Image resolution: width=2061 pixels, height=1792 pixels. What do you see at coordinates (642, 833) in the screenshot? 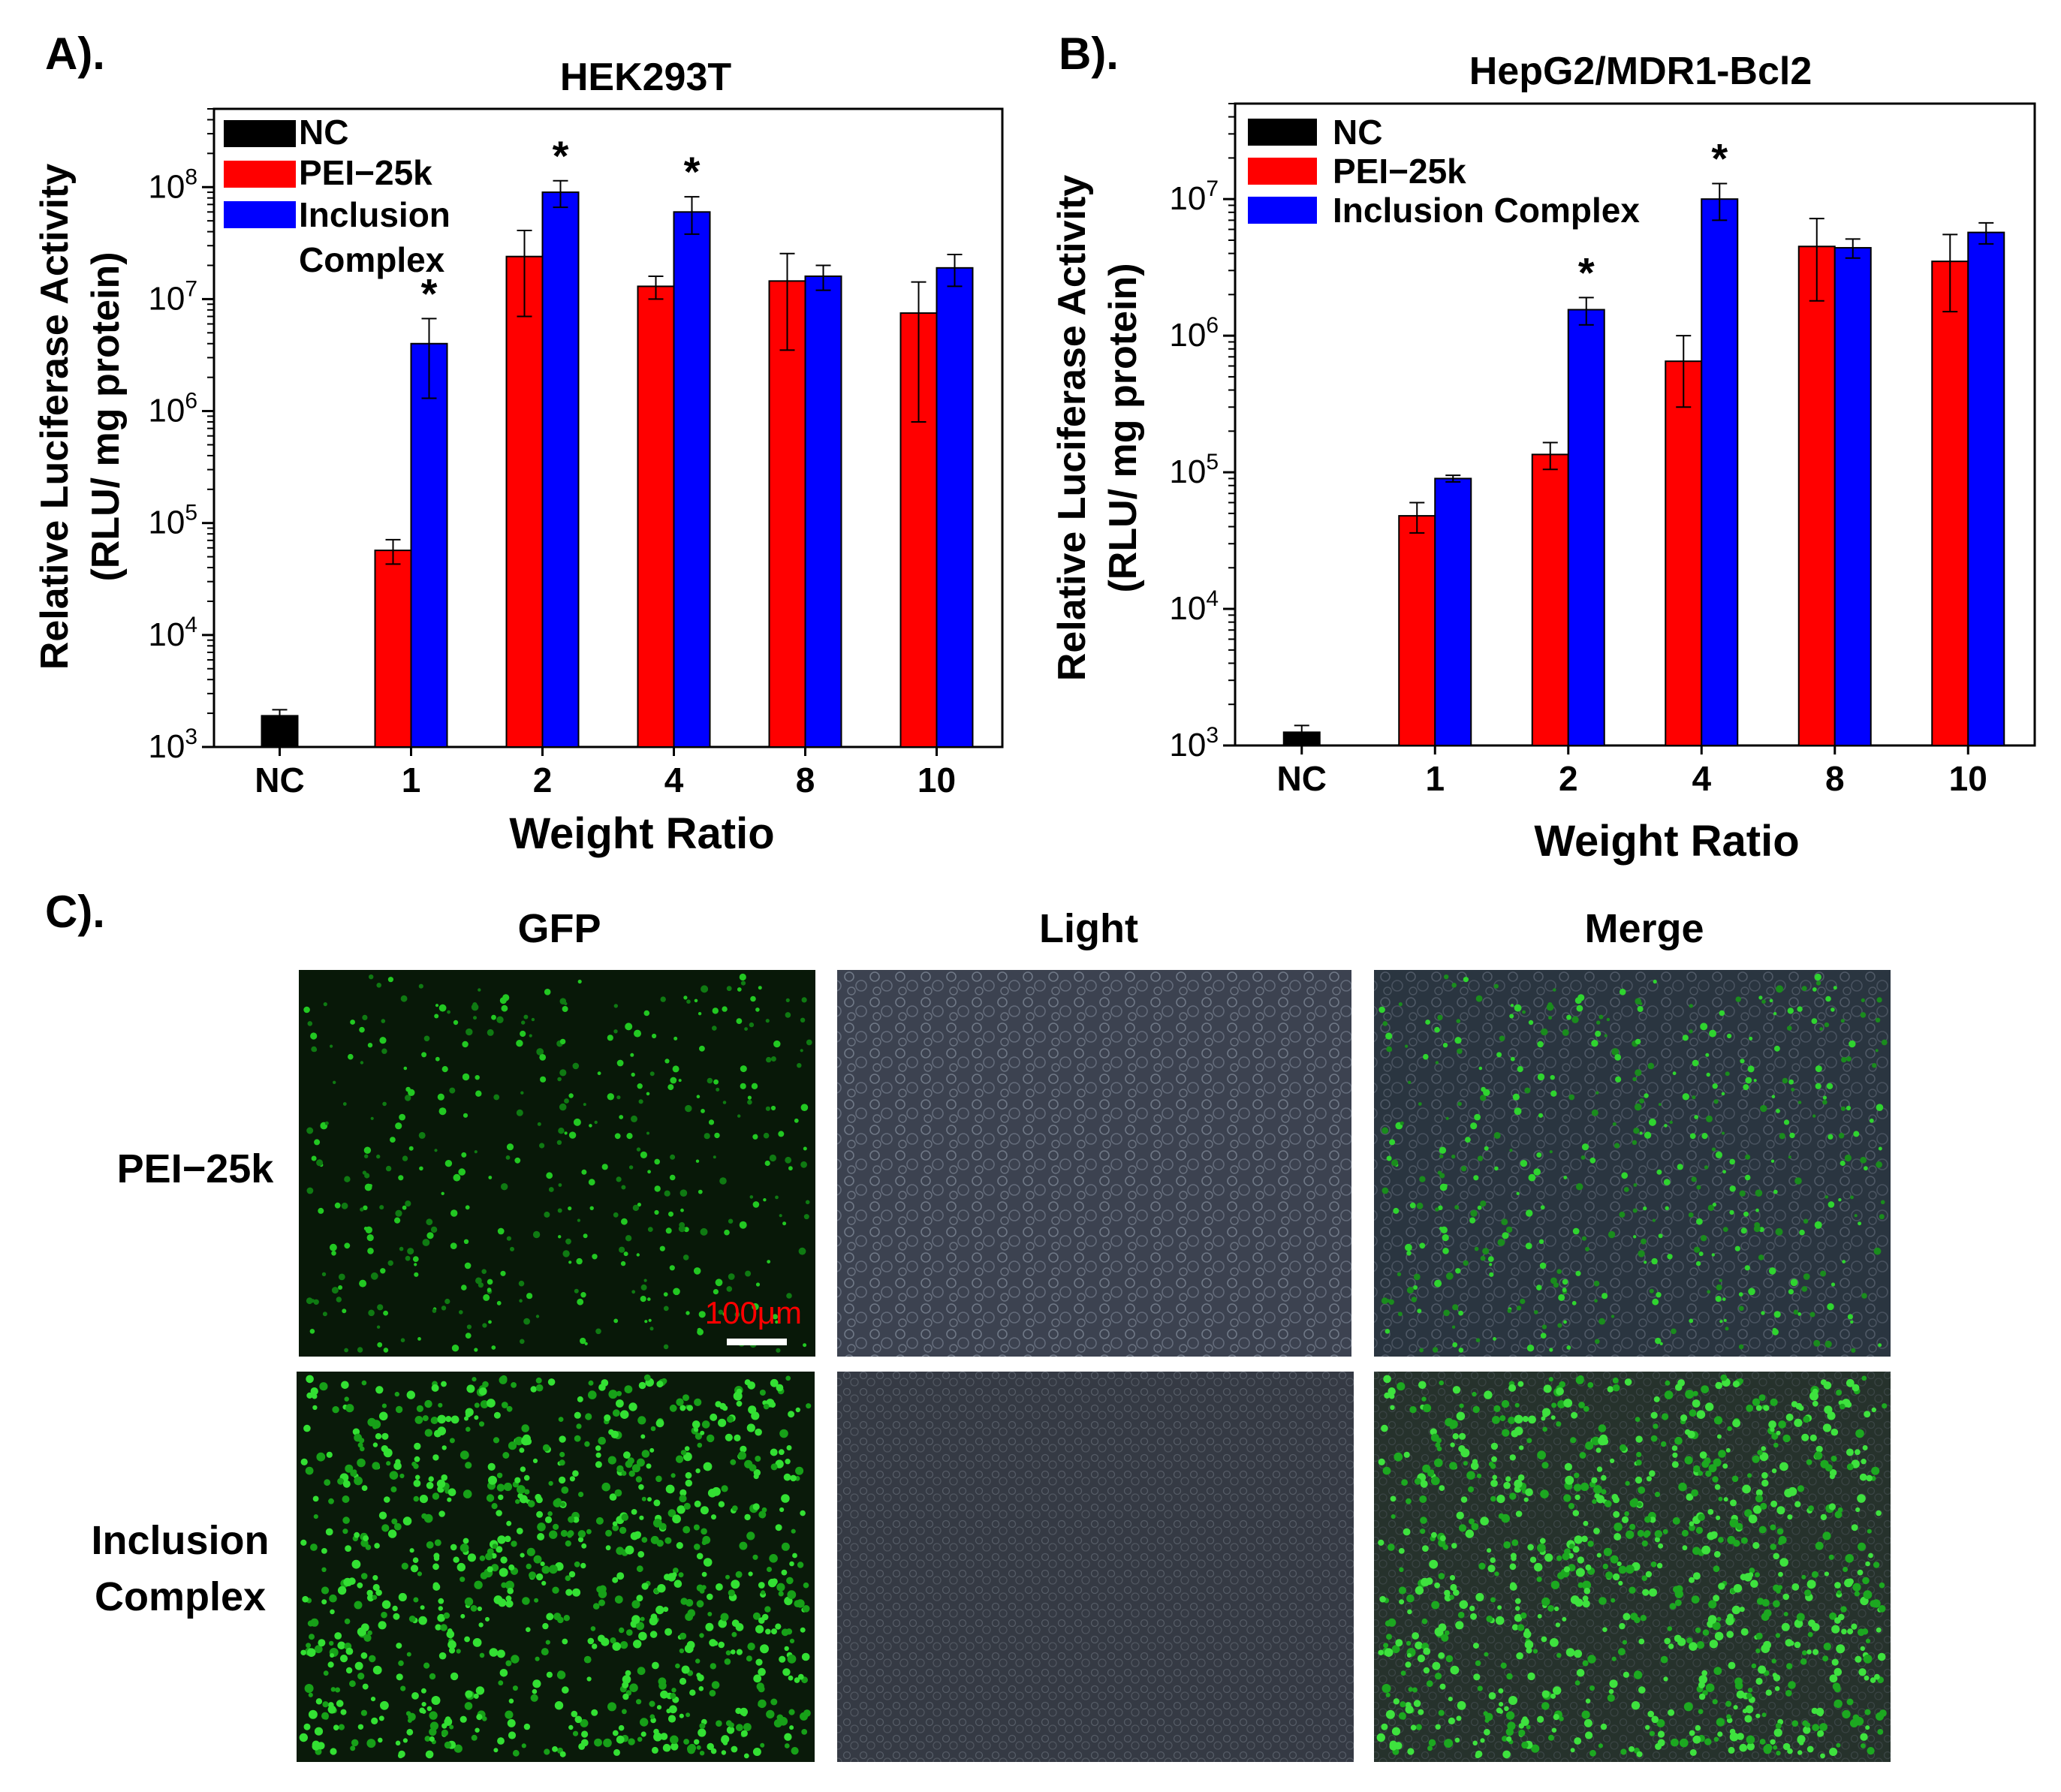
I see `chart-a-xlabel: Weight Ratio` at bounding box center [642, 833].